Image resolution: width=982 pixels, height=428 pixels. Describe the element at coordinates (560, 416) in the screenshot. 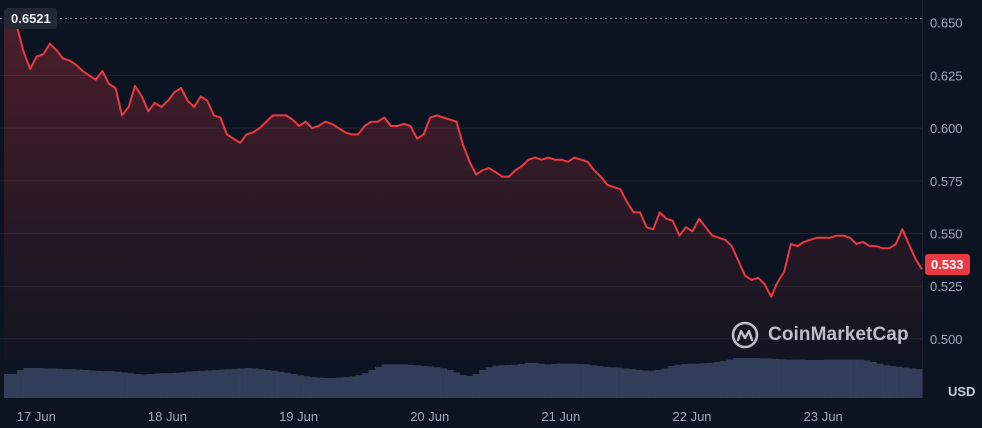

I see `x-tick-label: 21 Jun` at that location.